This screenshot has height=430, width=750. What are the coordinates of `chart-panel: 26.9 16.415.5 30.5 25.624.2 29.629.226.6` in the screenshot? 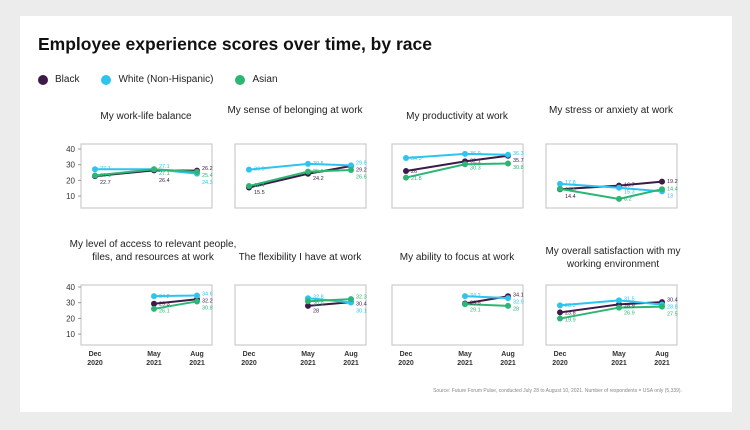 It's located at (300, 176).